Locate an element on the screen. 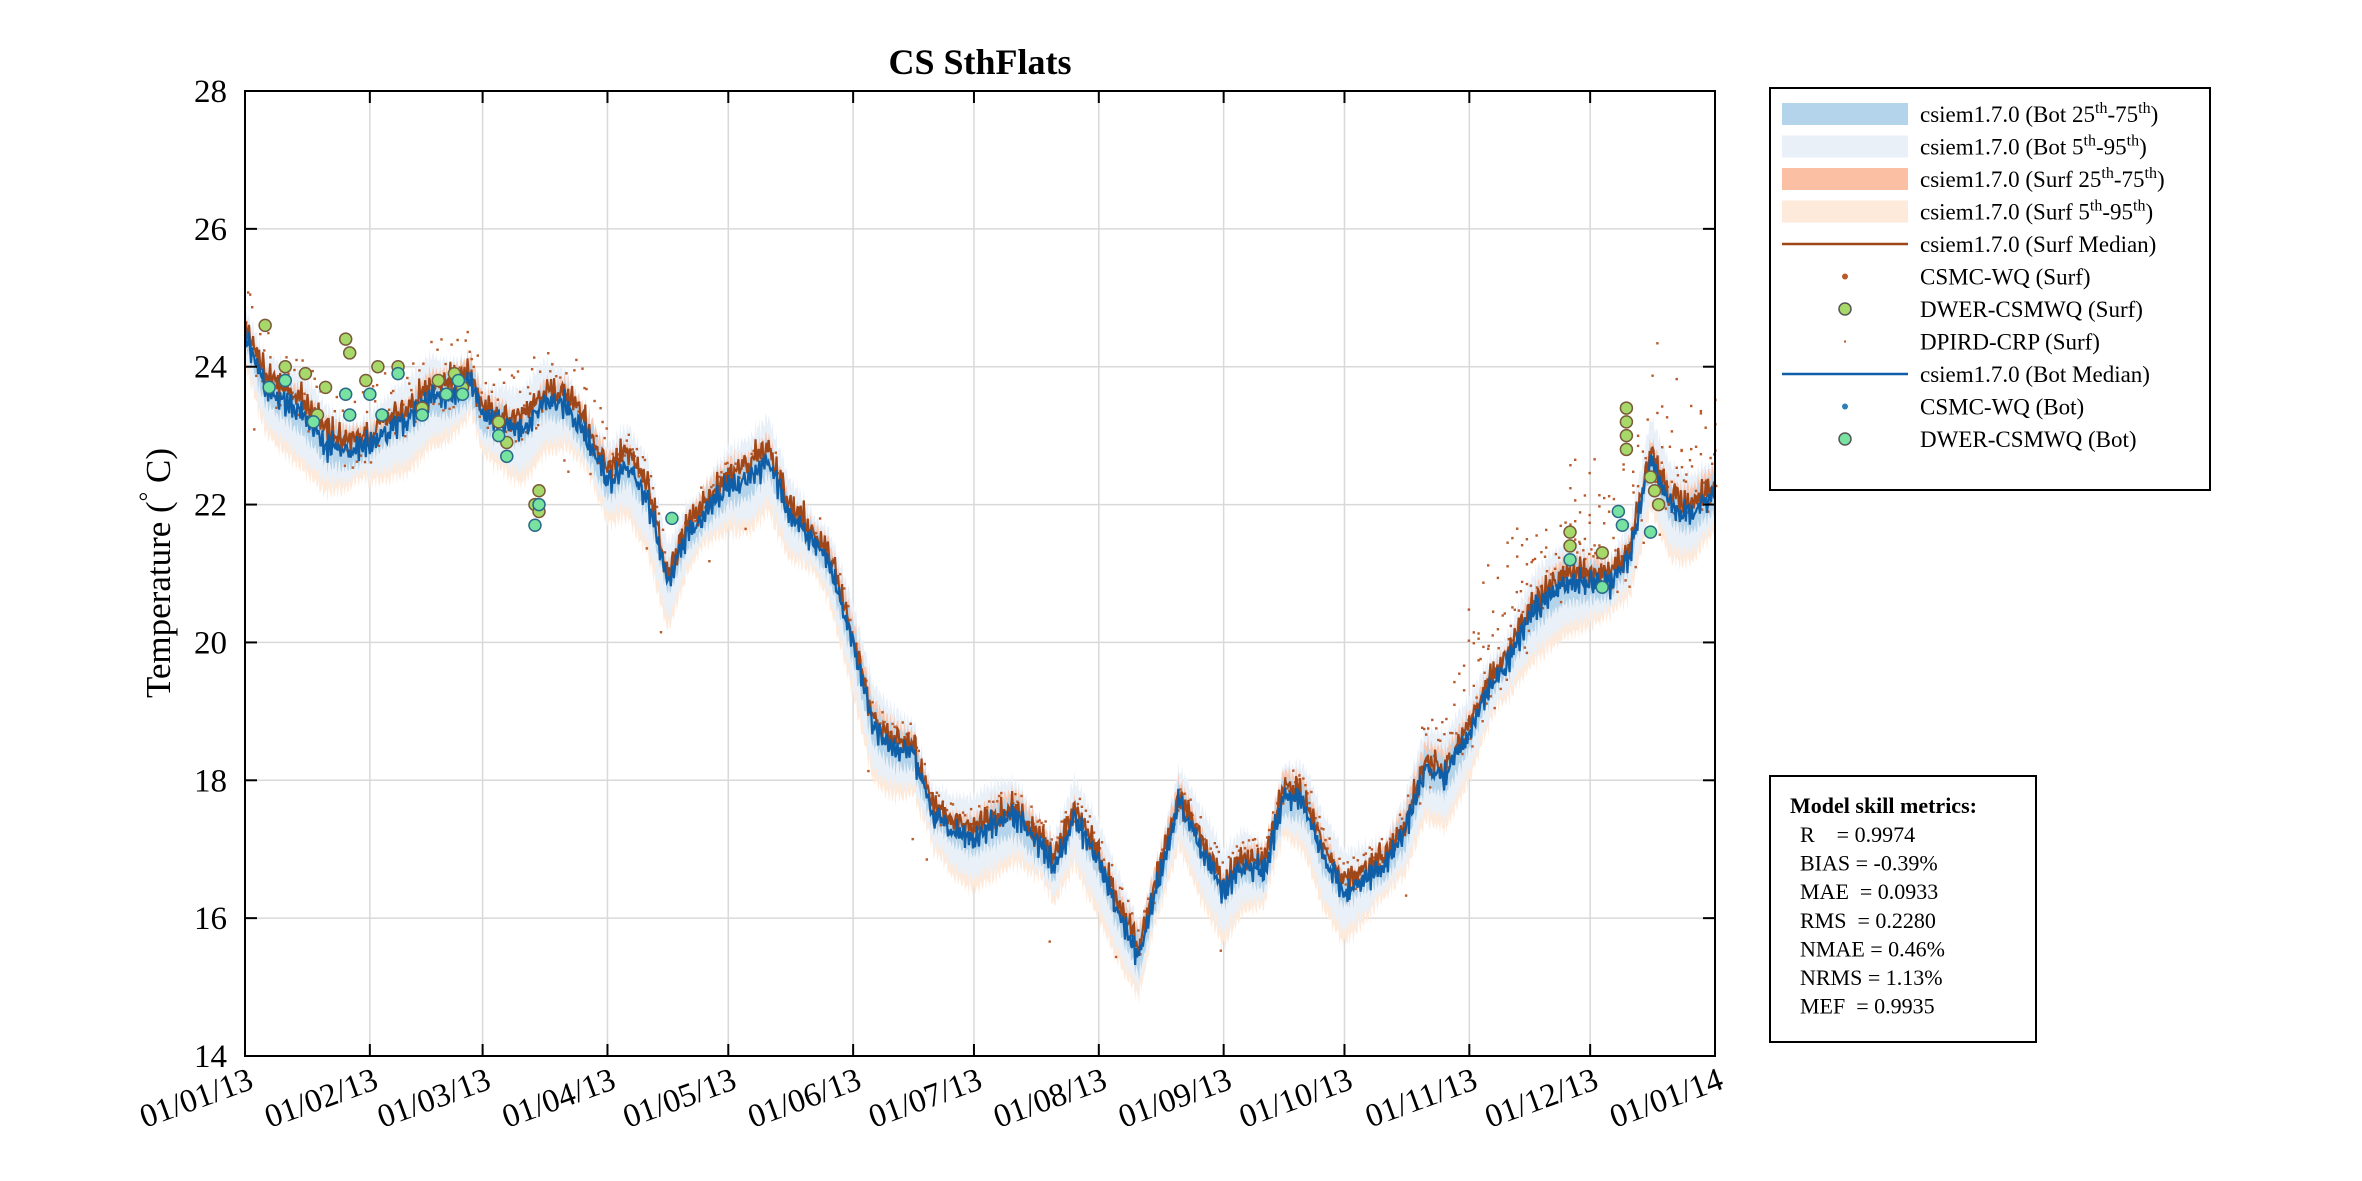 Image resolution: width=2362 pixels, height=1181 pixels. legend-label: csiem1.7.0 (Surf 25th-75th) is located at coordinates (2042, 178).